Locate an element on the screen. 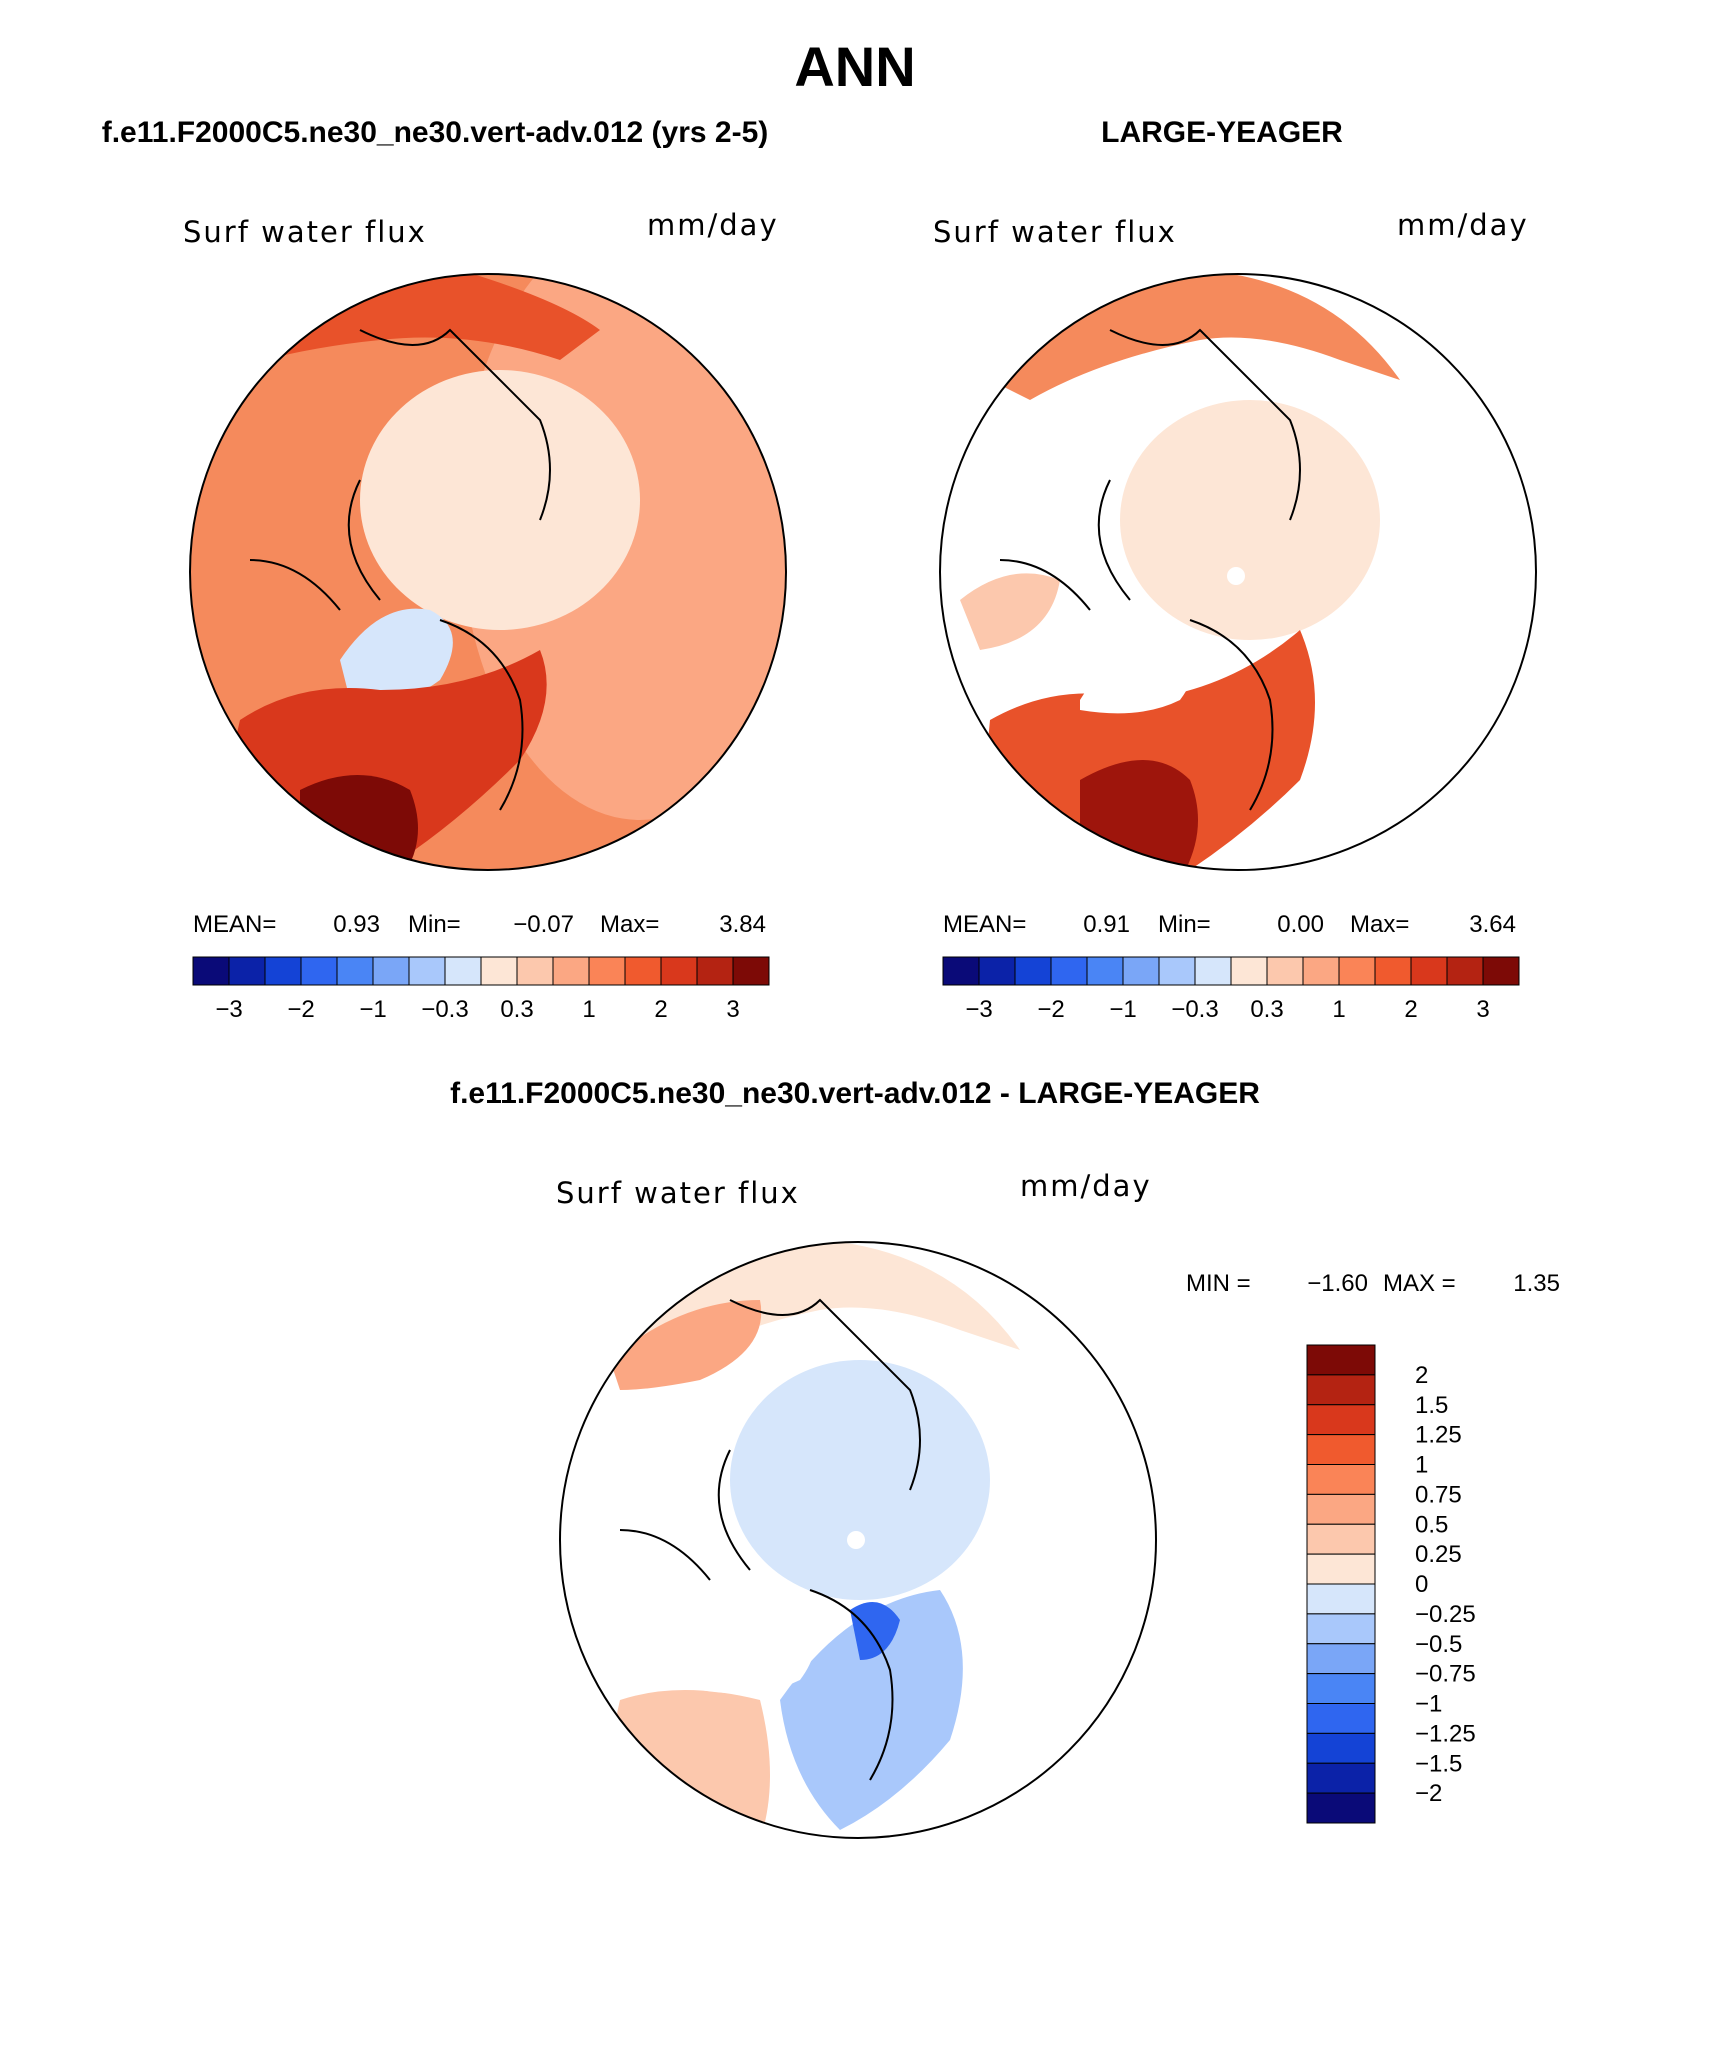 This screenshot has width=1710, height=2066. colorbar-tick-label: −0.3 is located at coordinates (444, 1009).